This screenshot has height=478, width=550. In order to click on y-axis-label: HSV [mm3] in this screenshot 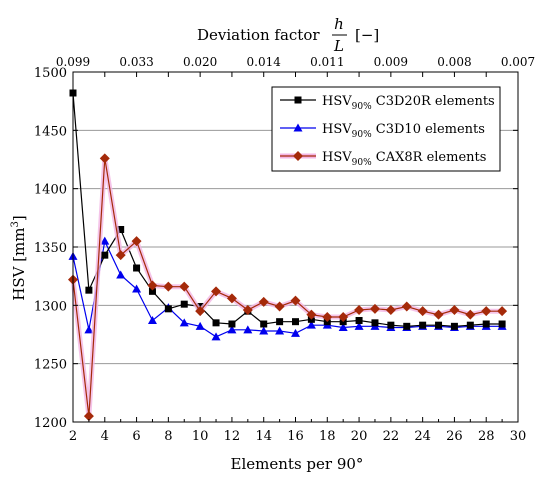, I will do `click(19, 258)`.